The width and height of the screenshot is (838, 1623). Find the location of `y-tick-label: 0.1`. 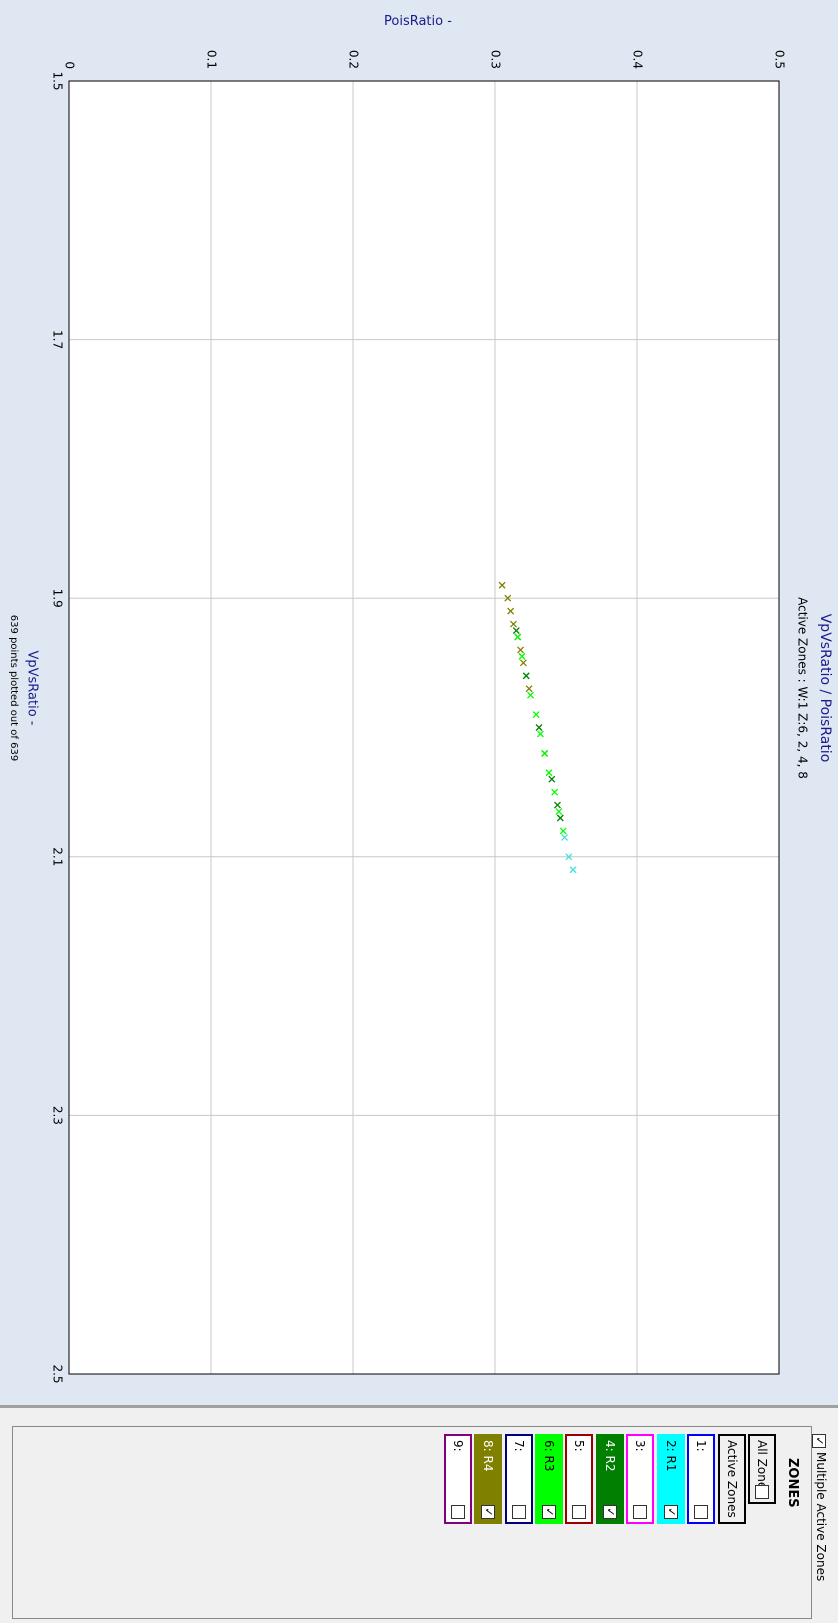

y-tick-label: 0.1 is located at coordinates (212, 59).